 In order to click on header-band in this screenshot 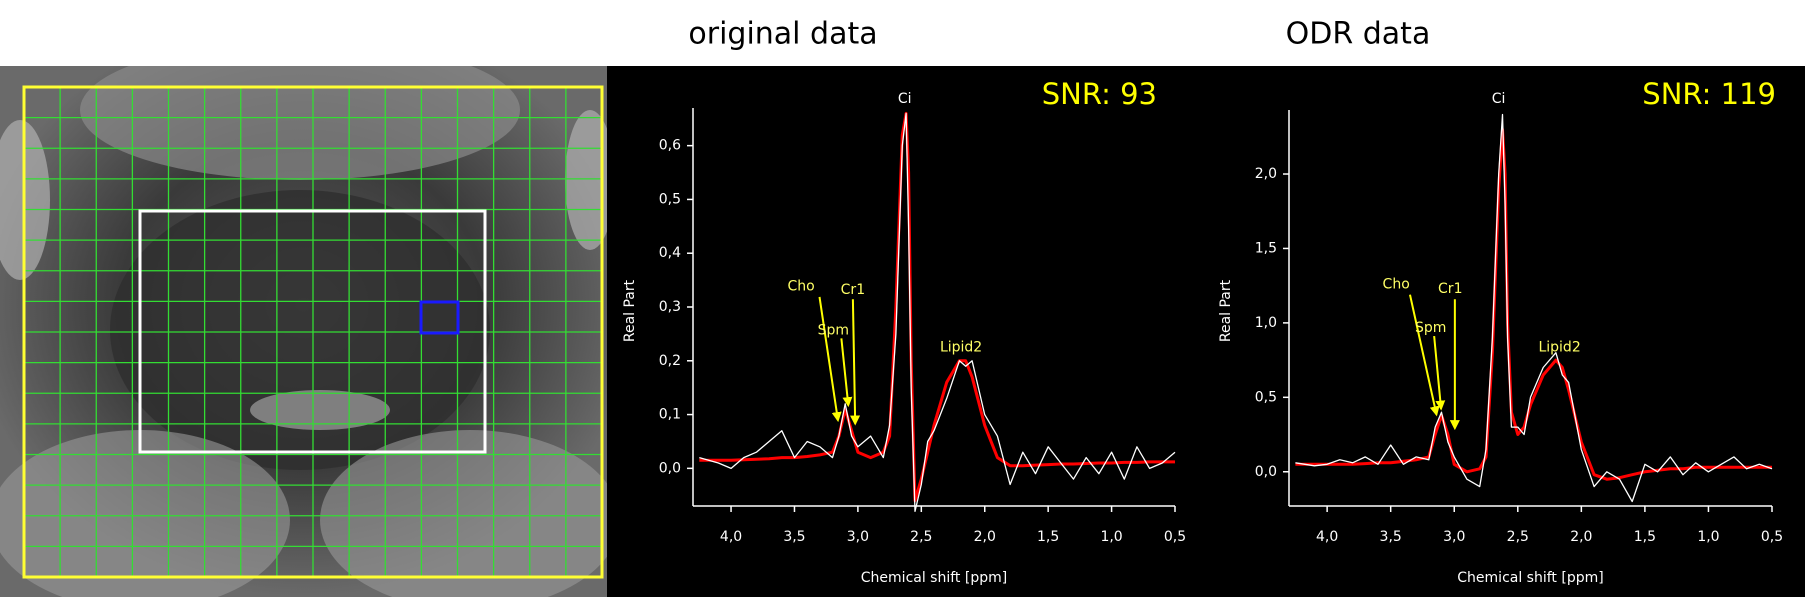, I will do `click(902, 33)`.